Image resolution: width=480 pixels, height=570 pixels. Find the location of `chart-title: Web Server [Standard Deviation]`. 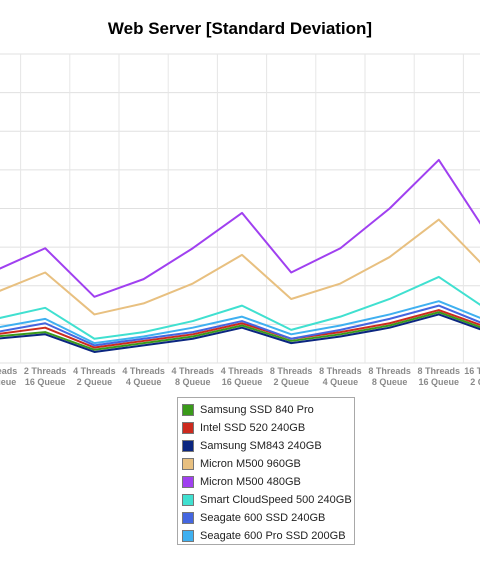

chart-title: Web Server [Standard Deviation] is located at coordinates (240, 28).